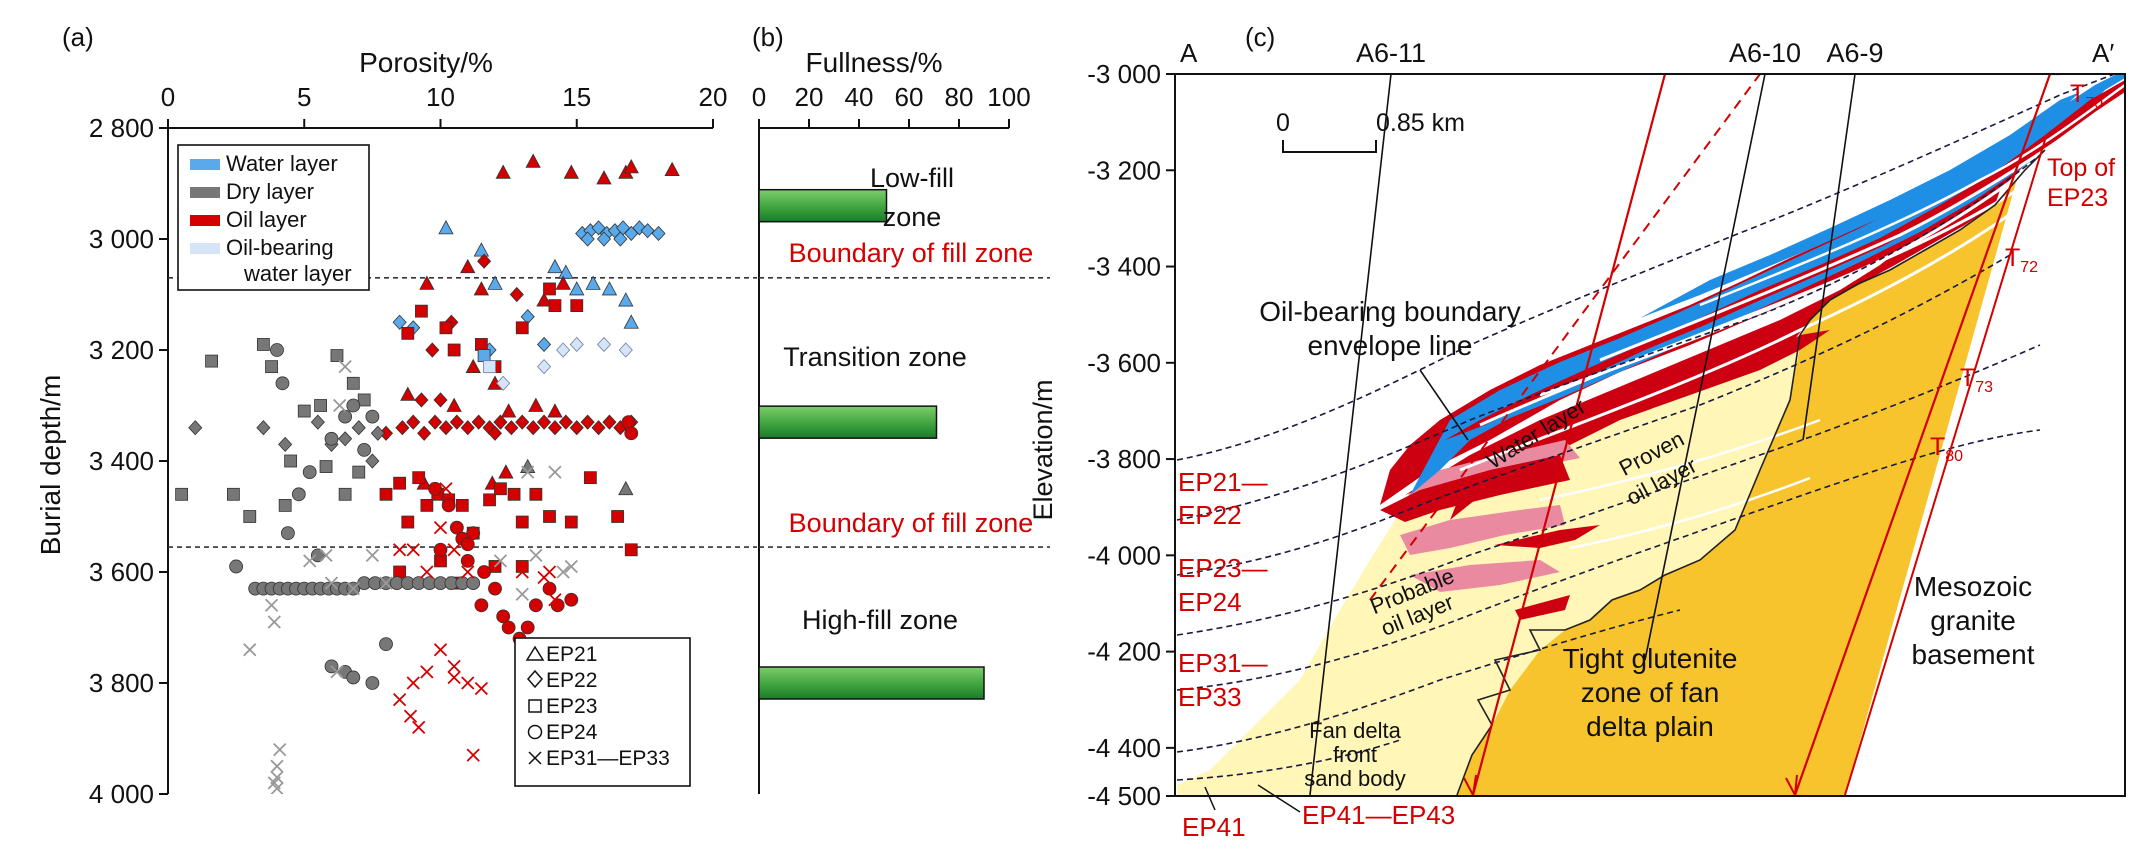 The image size is (2148, 850). I want to click on panel-b-label: (b), so click(768, 37).